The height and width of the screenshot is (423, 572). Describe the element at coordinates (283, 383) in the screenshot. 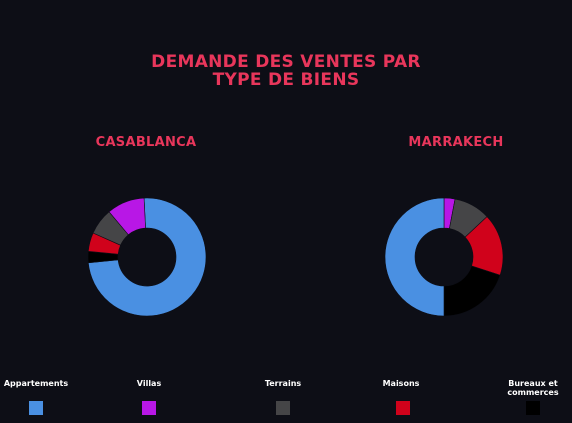

I see `legend-label-terrains: Terrains` at that location.